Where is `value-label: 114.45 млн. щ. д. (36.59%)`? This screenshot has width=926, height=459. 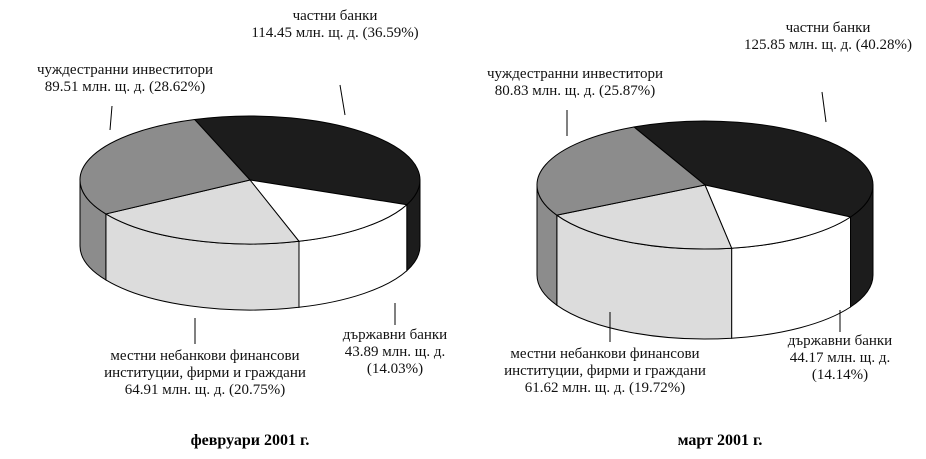 value-label: 114.45 млн. щ. д. (36.59%) is located at coordinates (335, 33).